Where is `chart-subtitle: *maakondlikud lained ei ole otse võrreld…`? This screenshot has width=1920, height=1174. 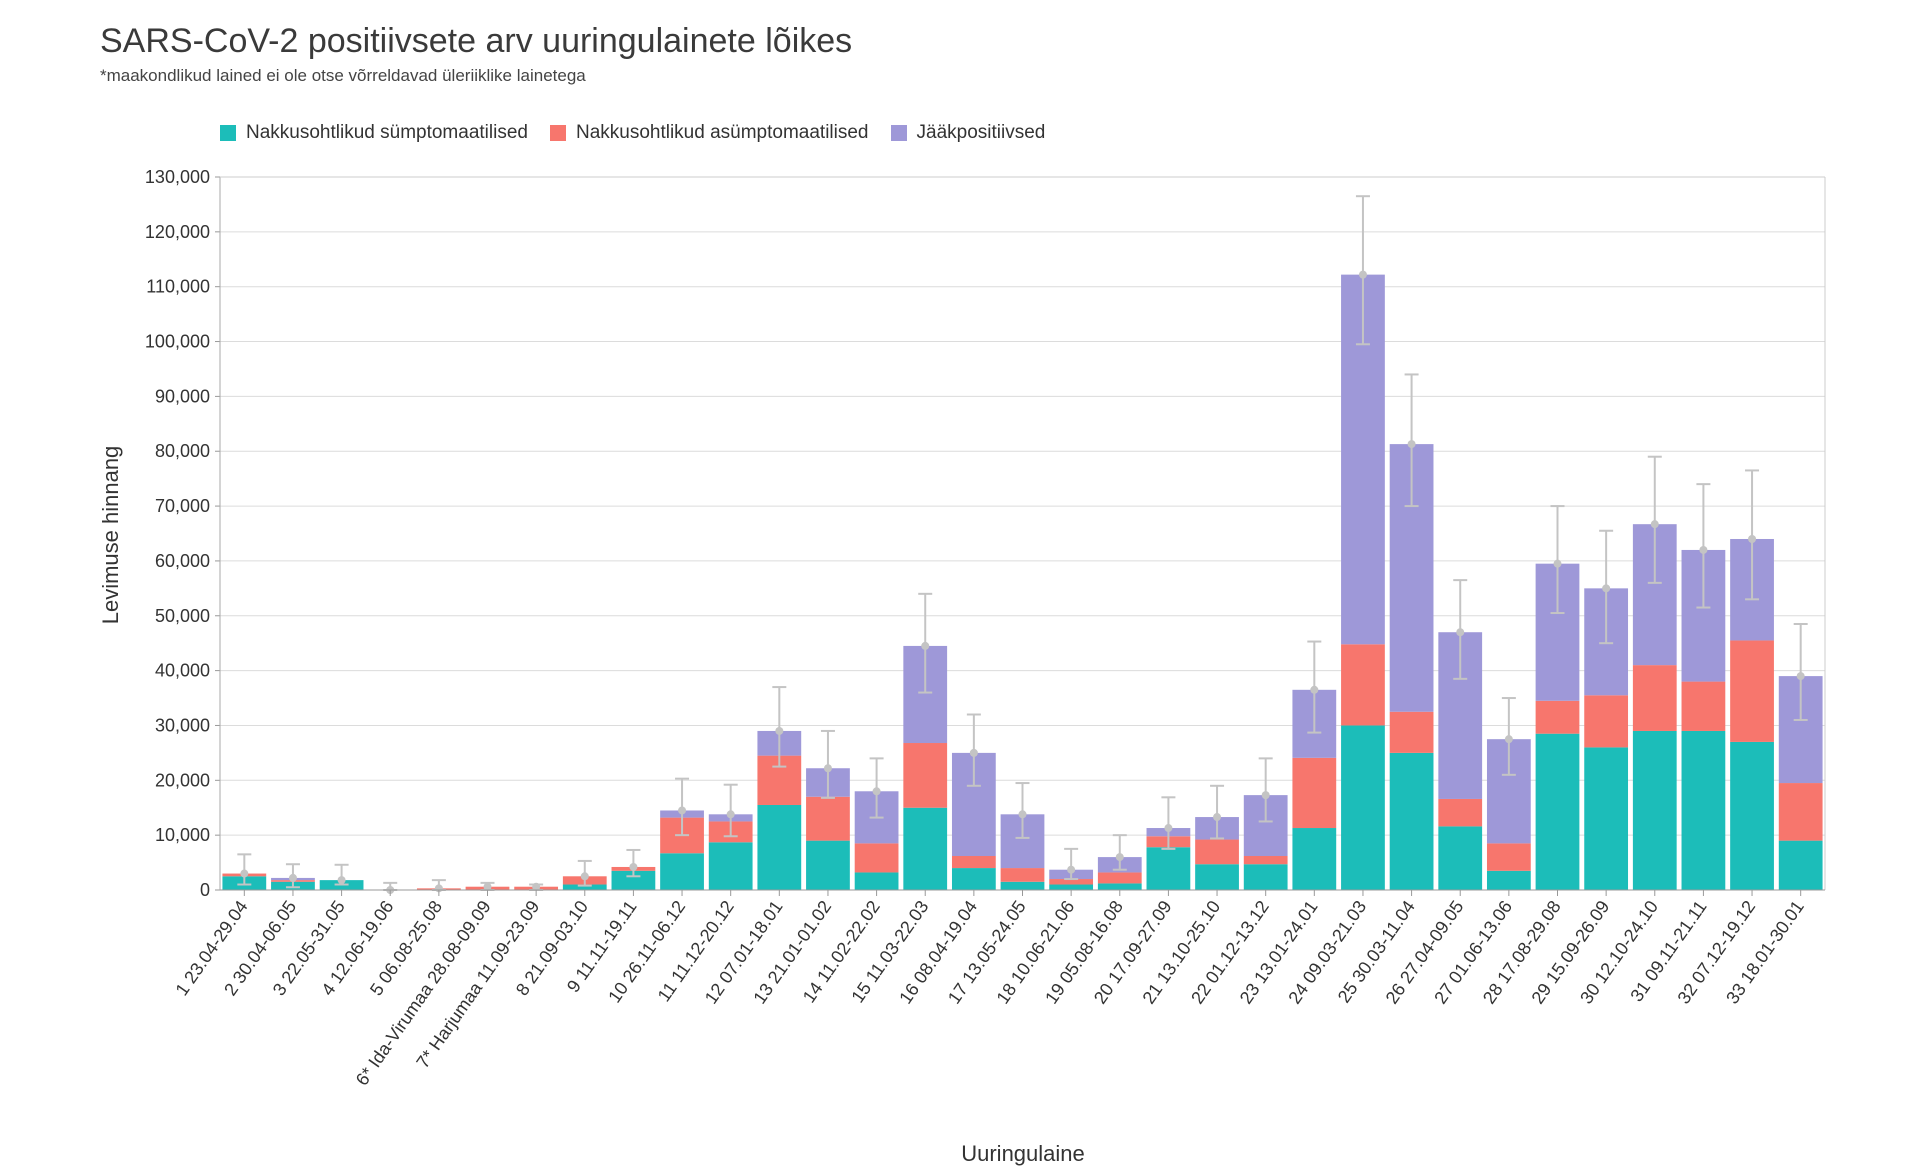
chart-subtitle: *maakondlikud lained ei ole otse võrreld… is located at coordinates (343, 75).